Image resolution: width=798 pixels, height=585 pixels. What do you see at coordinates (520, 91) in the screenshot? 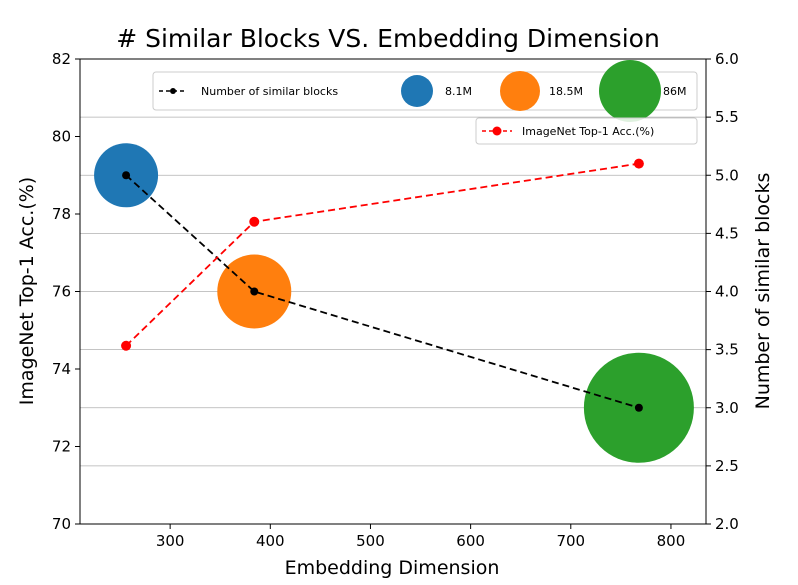
I see `legend-bubble-18.5M` at bounding box center [520, 91].